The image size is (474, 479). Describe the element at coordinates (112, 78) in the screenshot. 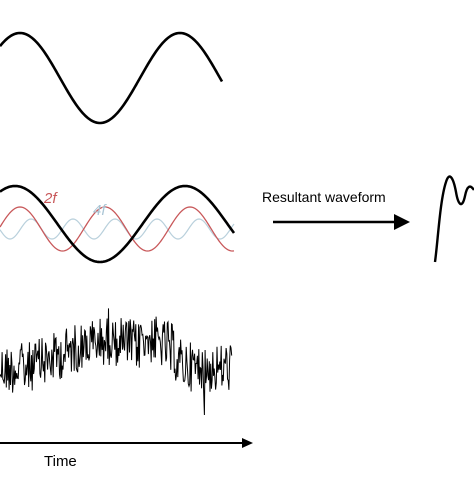

I see `fundamental-wave` at that location.